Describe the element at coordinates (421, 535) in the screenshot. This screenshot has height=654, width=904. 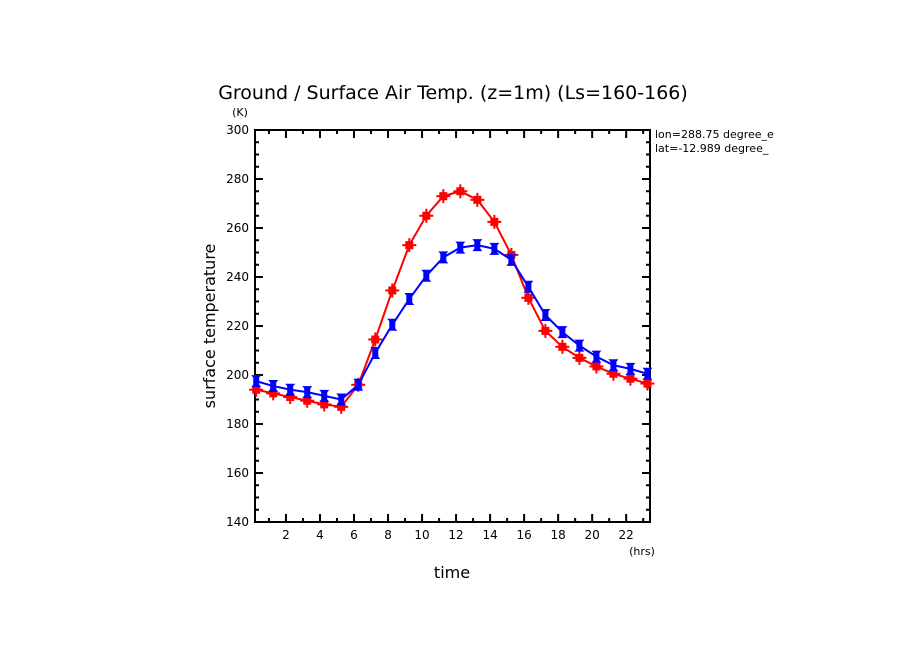
I see `x-tick-label: 10` at that location.